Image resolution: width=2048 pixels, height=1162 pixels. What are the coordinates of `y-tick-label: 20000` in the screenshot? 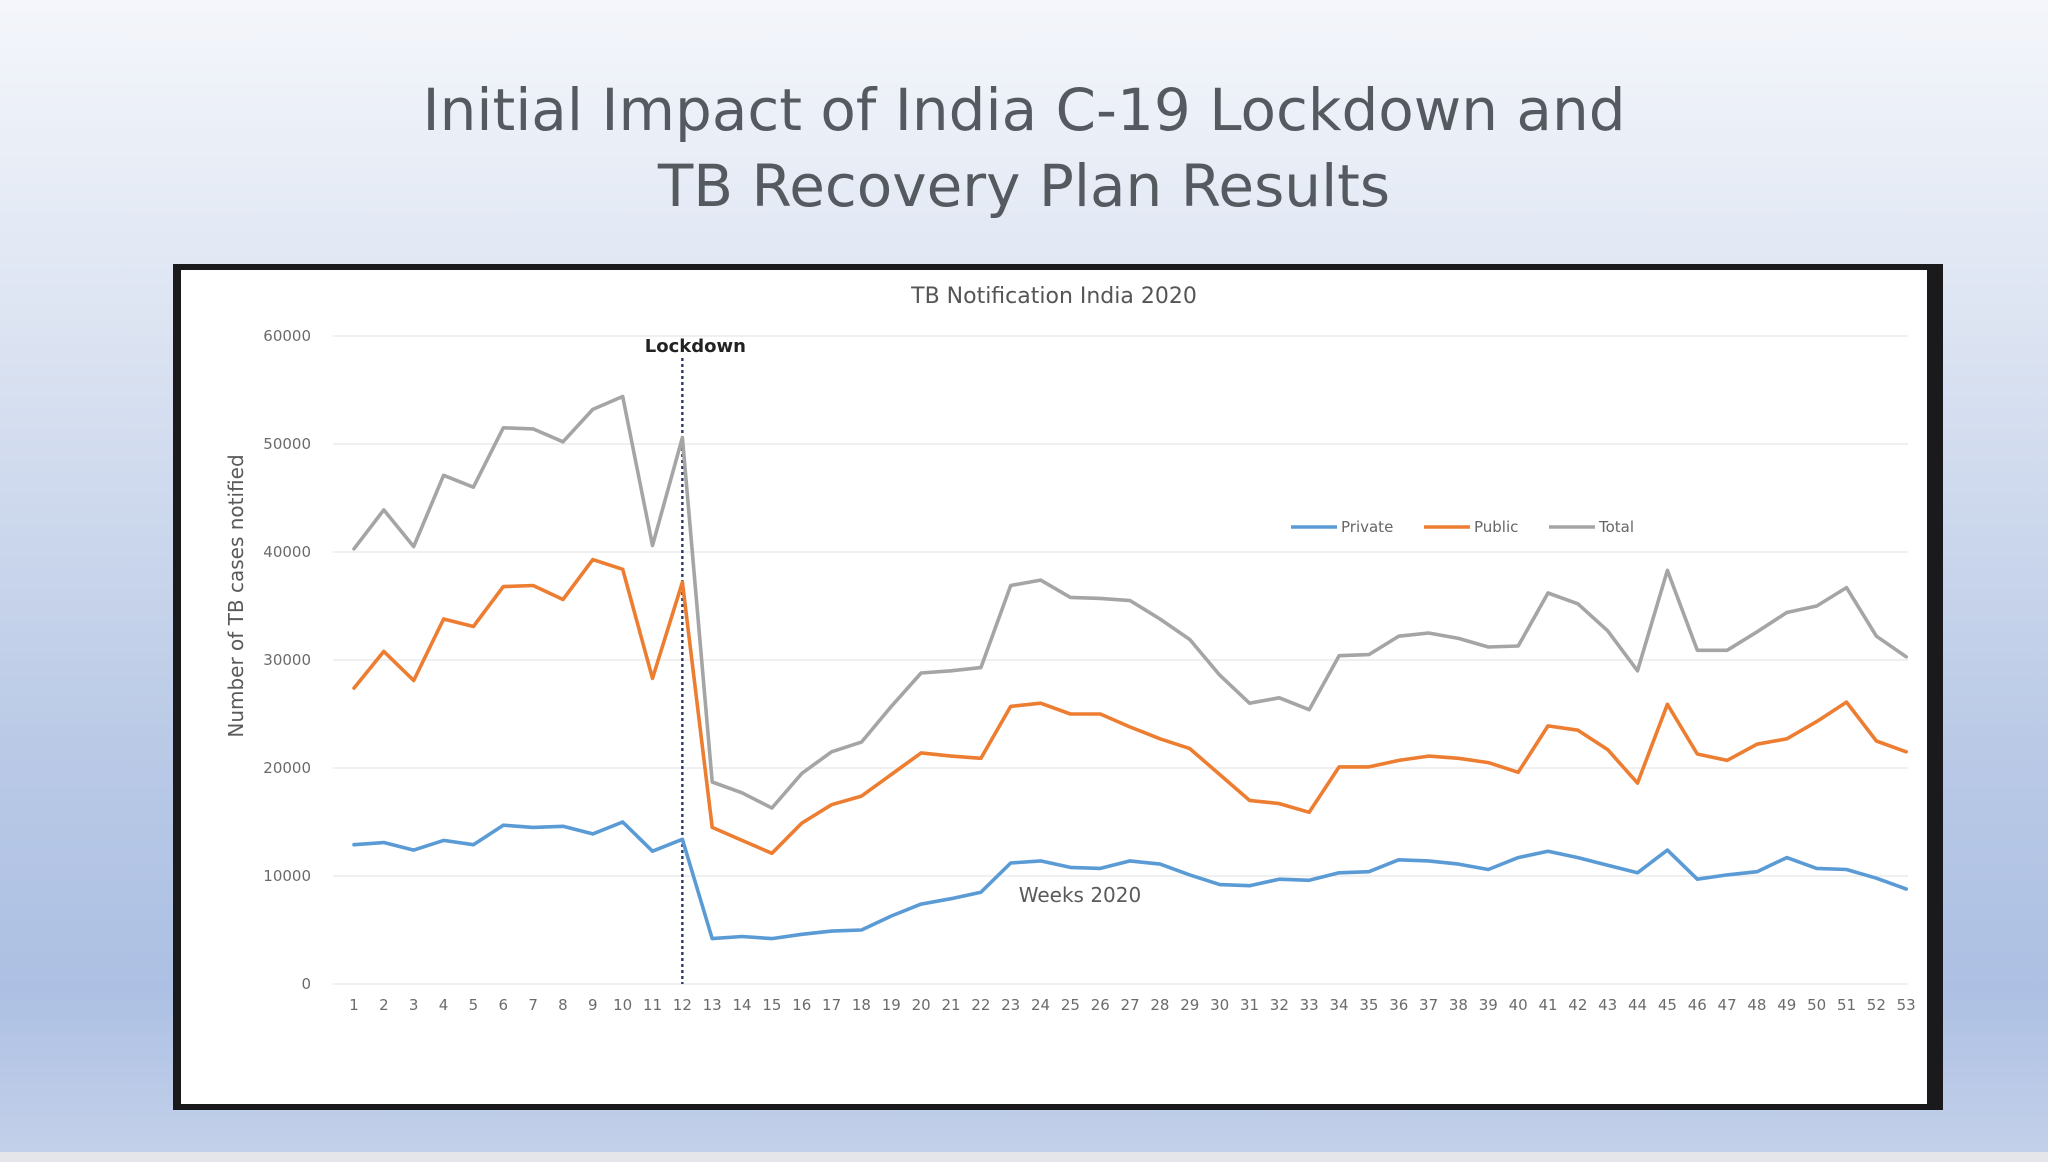 It's located at (287, 768).